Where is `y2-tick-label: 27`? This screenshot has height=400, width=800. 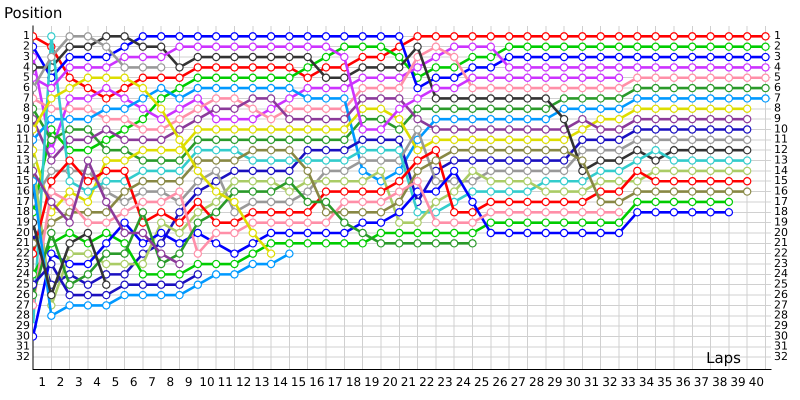 y2-tick-label: 27 is located at coordinates (781, 305).